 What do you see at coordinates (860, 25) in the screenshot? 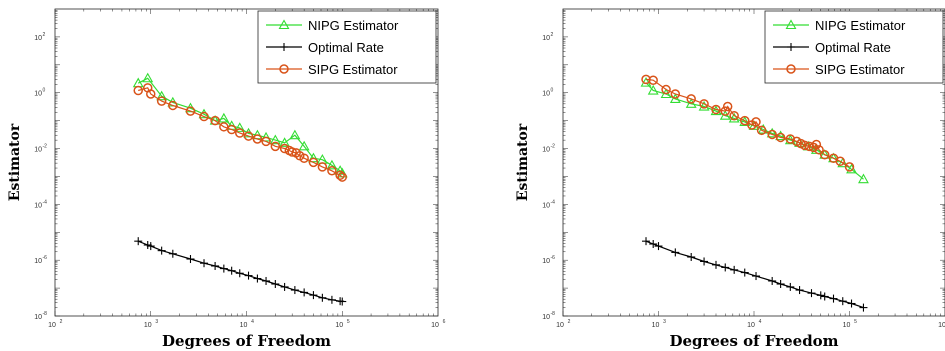
I see `legend-item-label: NIPG Estimator` at bounding box center [860, 25].